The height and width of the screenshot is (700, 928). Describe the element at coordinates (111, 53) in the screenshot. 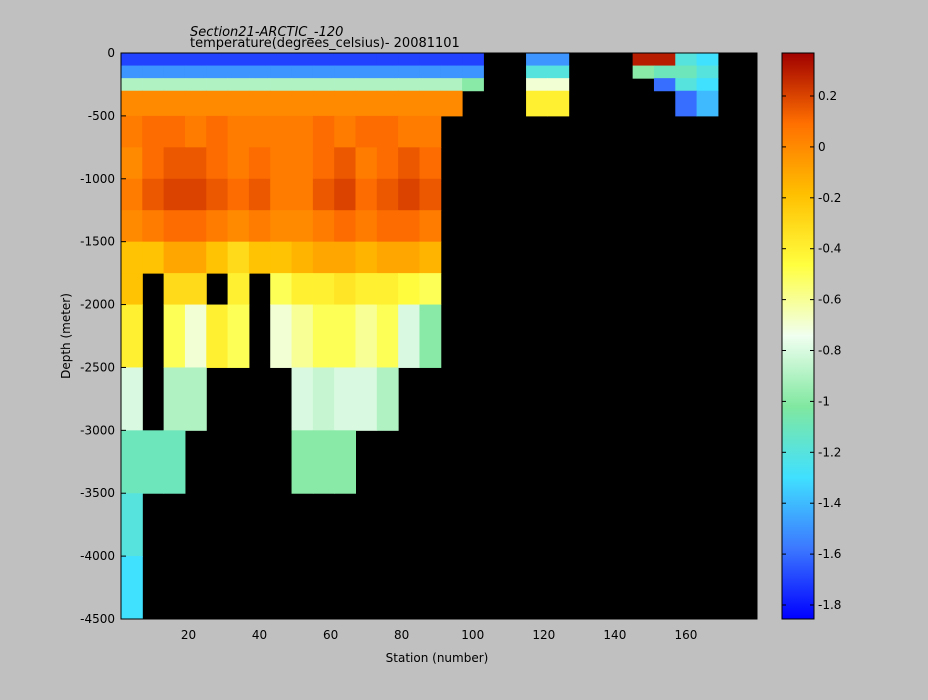

I see `y-tick-label: 0` at that location.